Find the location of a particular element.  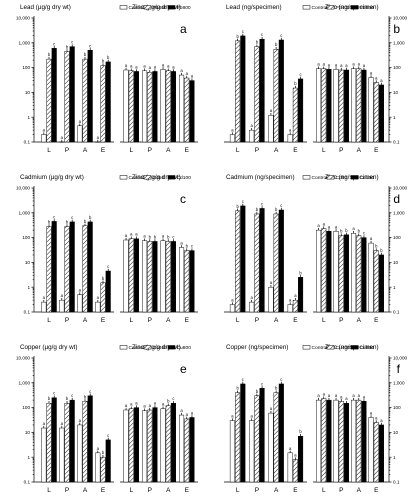

y-tick-label: 0.1 is located at coordinates (396, 312).